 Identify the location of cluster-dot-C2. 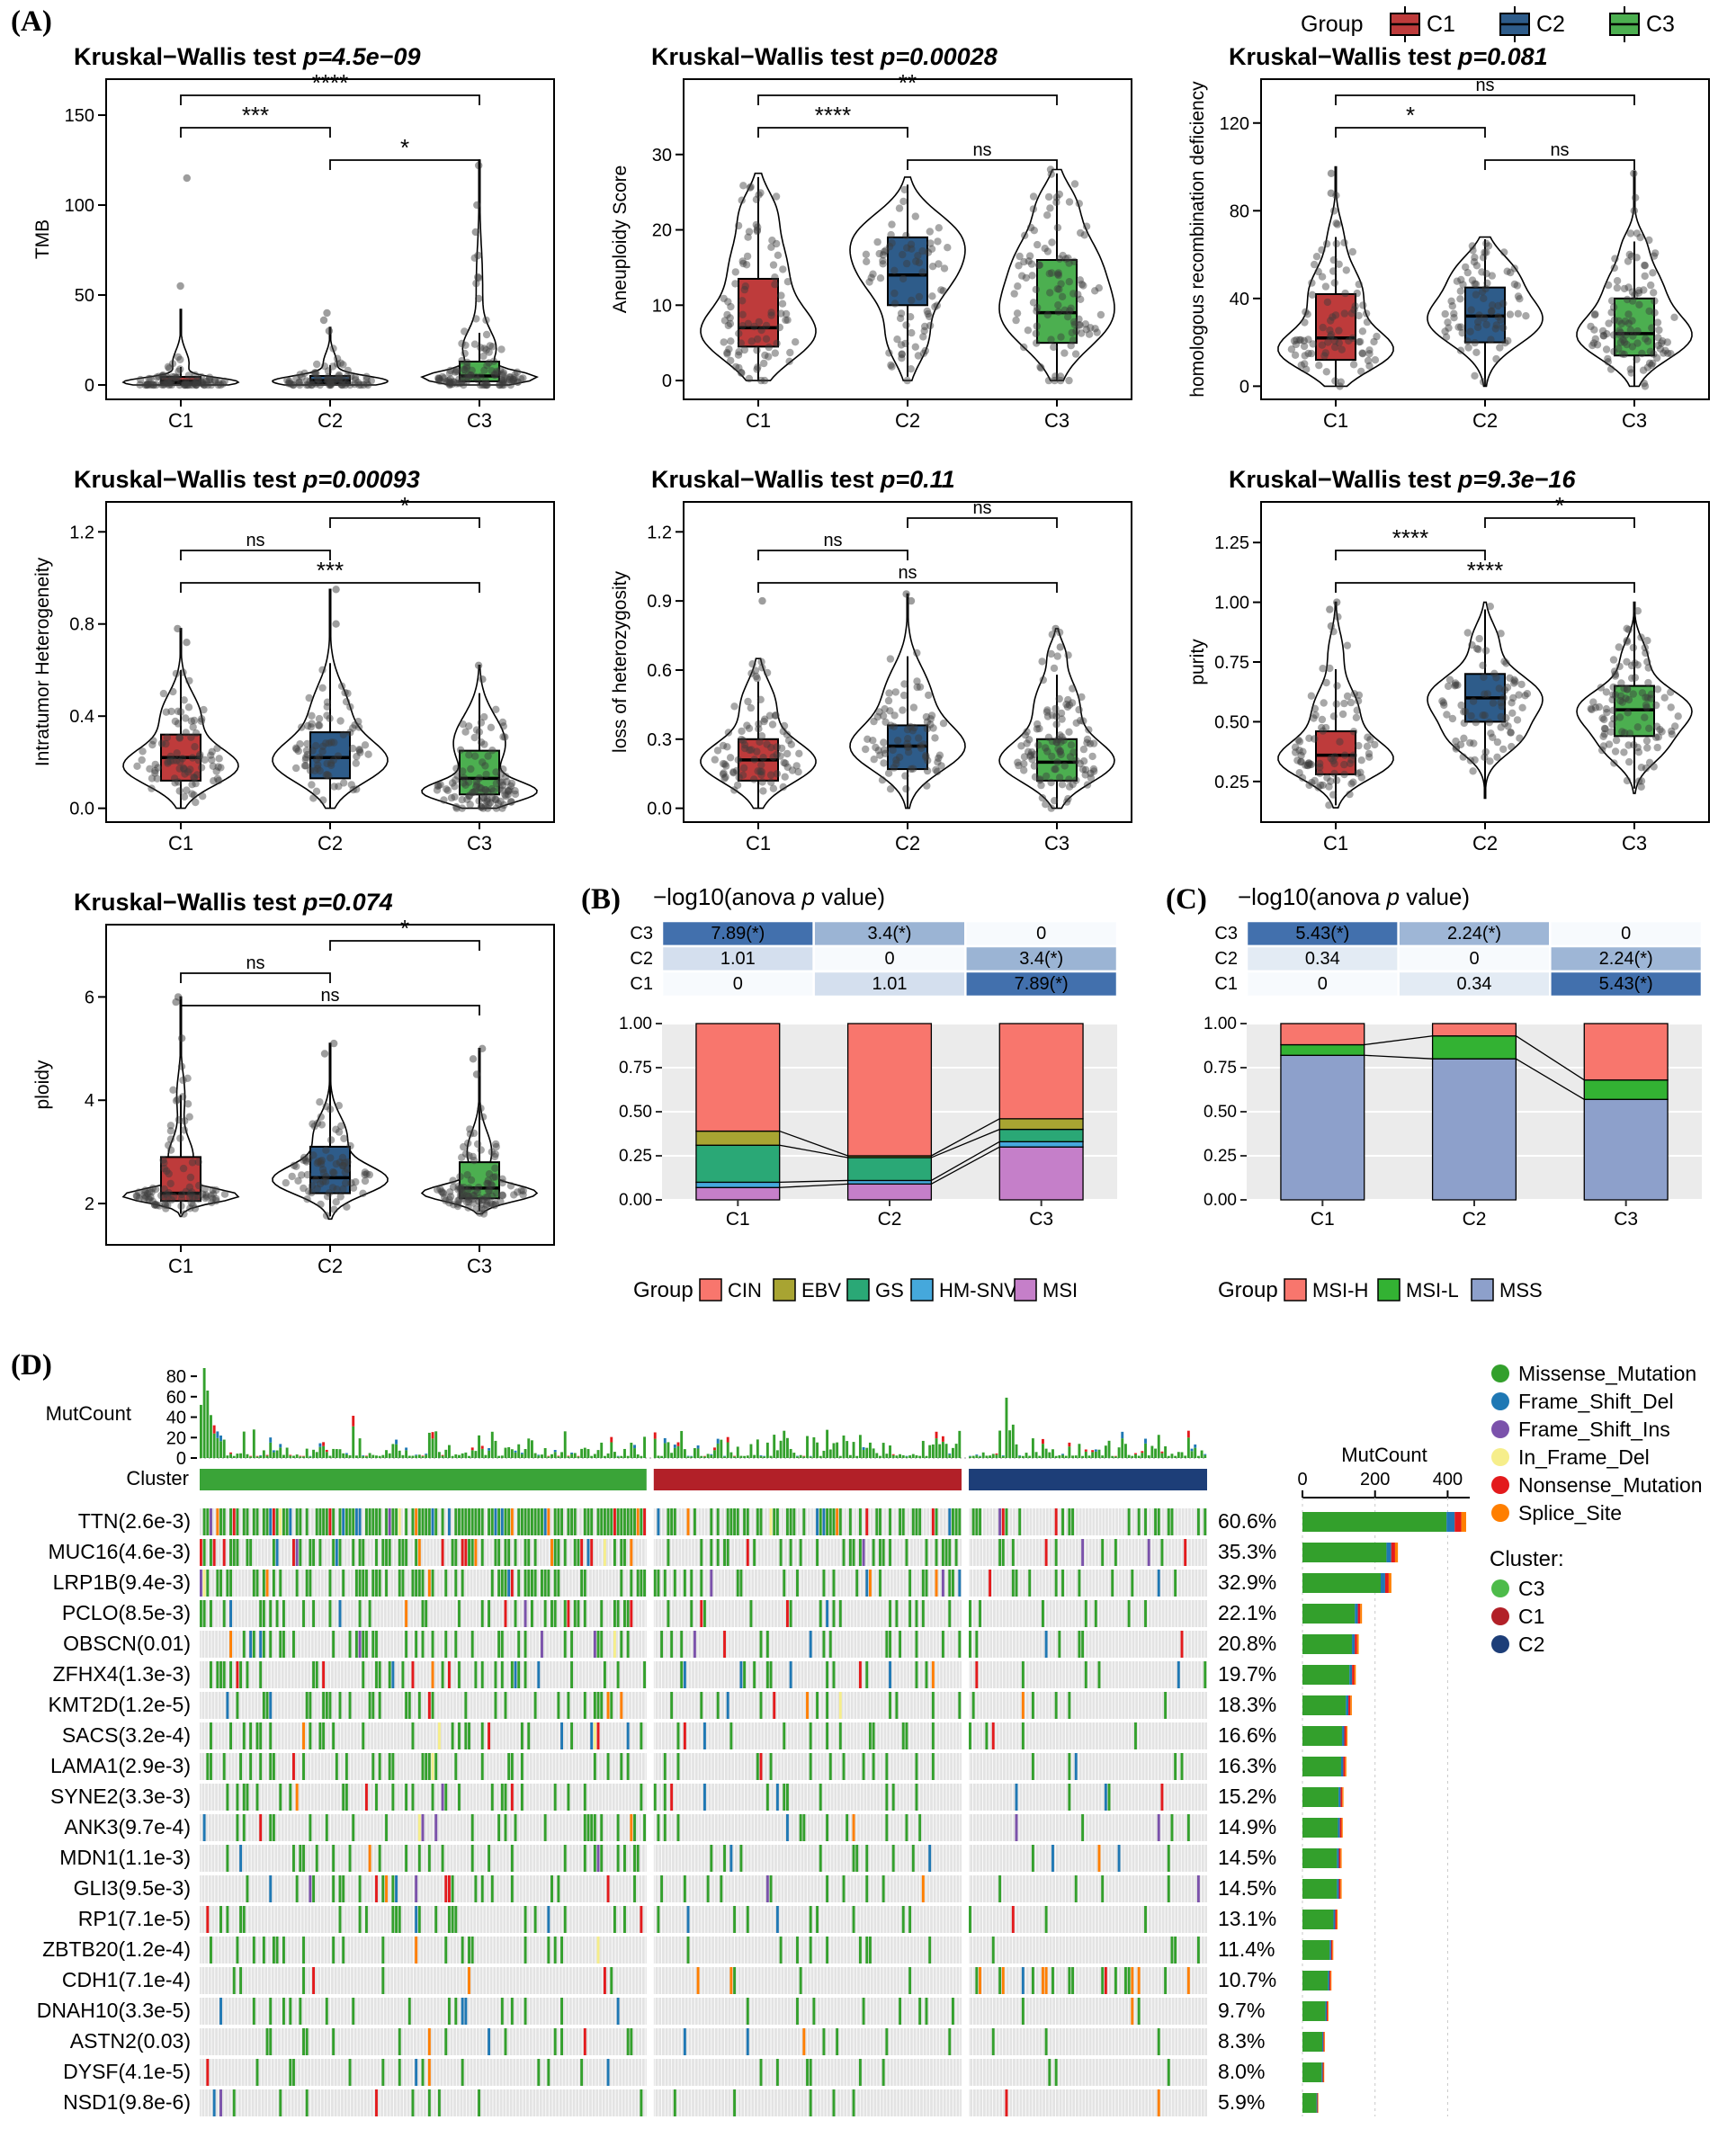
(1500, 1644).